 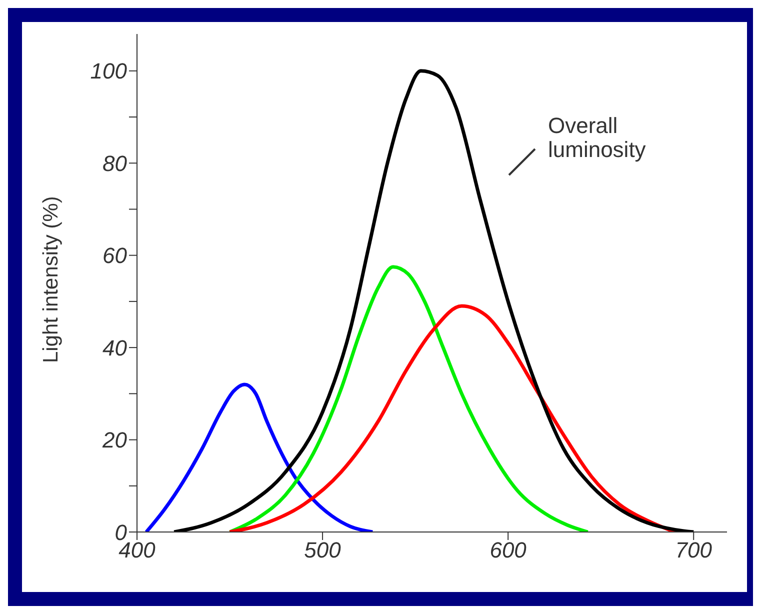 What do you see at coordinates (115, 440) in the screenshot?
I see `y-tick-label: 20` at bounding box center [115, 440].